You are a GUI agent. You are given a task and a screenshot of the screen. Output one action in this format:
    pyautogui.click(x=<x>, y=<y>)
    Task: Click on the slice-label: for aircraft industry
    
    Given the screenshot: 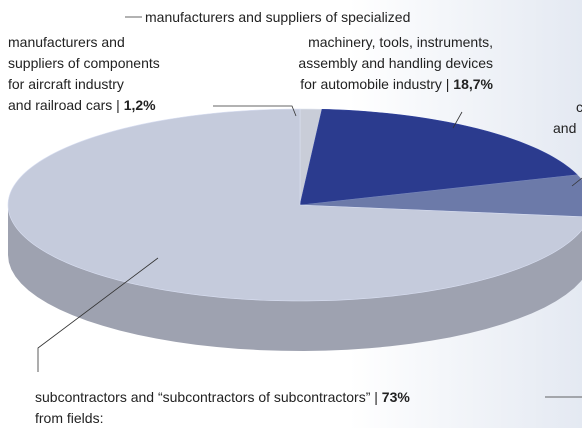 What is the action you would take?
    pyautogui.click(x=66, y=84)
    